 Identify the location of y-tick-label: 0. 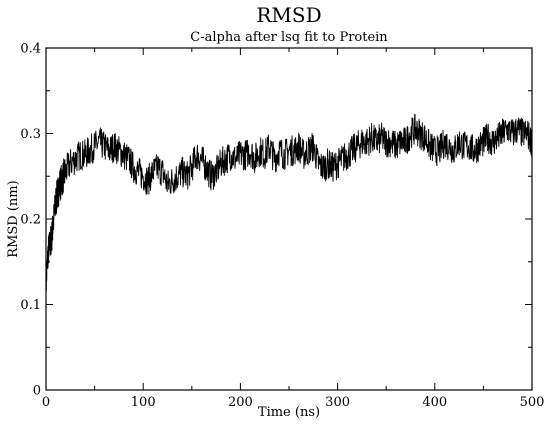
(37, 391).